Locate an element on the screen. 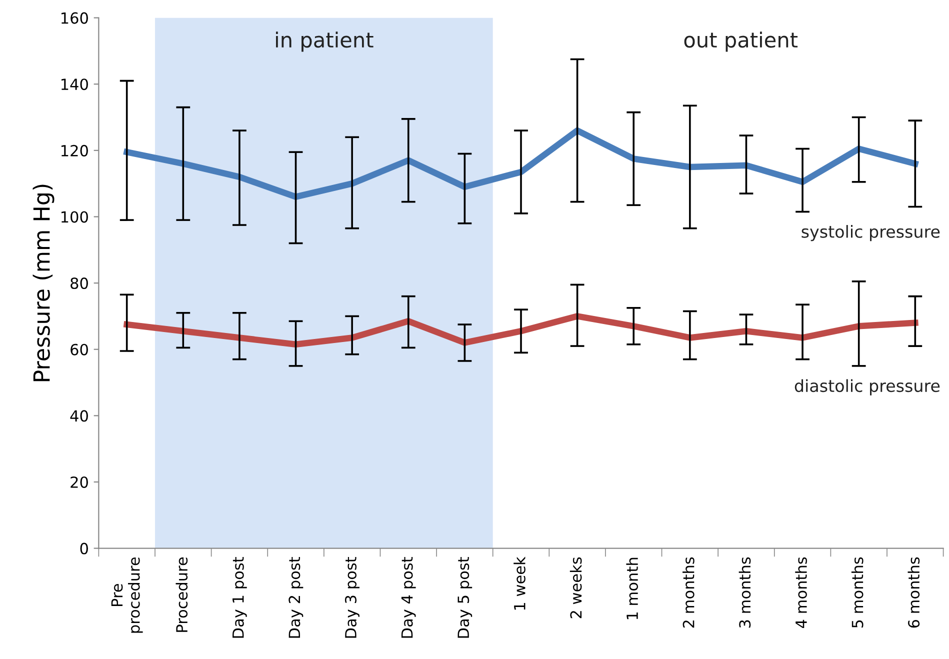 Image resolution: width=949 pixels, height=659 pixels. y-tick-label: 0 is located at coordinates (84, 548).